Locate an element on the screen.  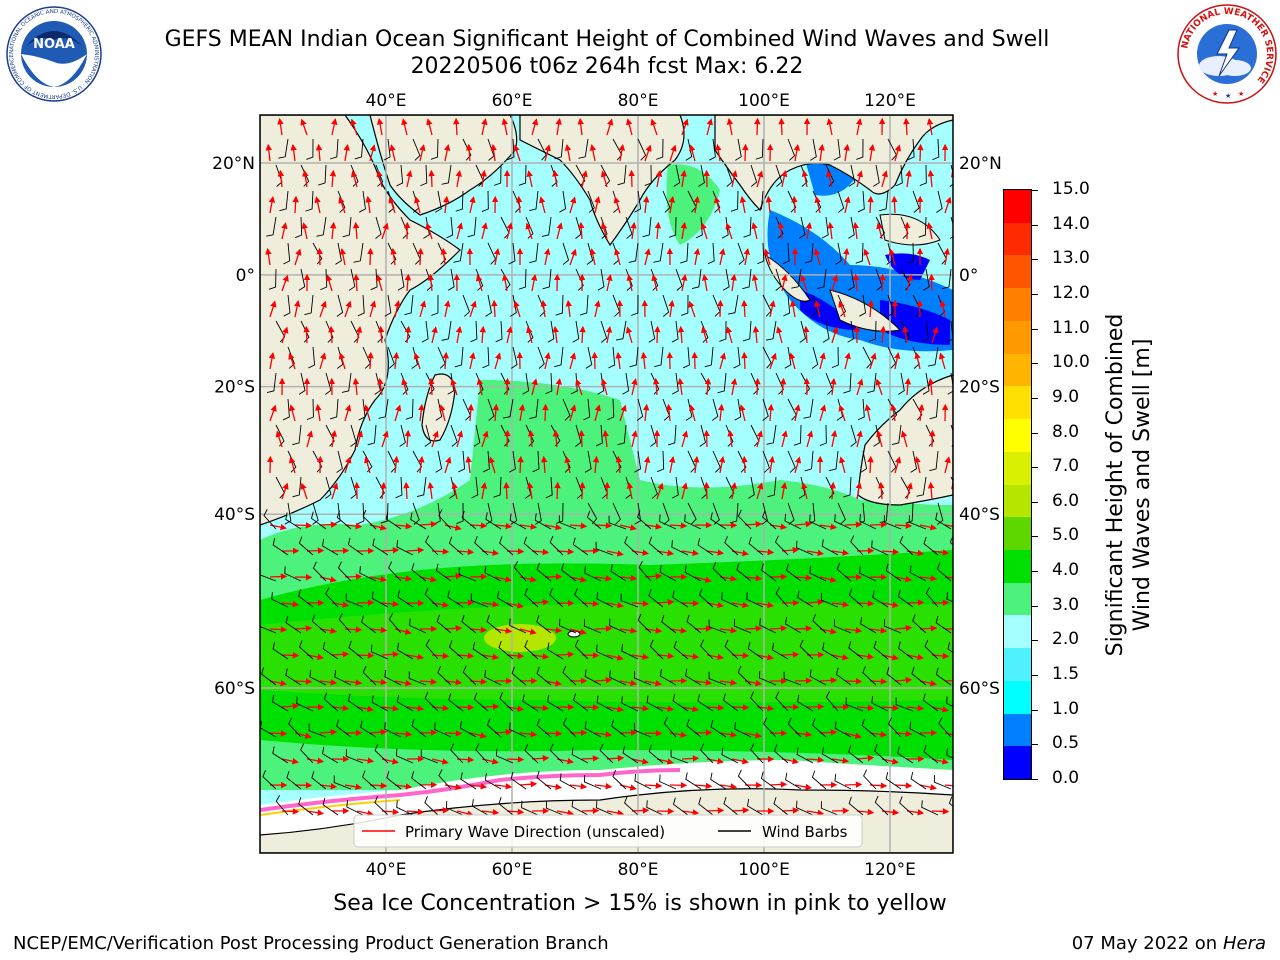
lon-tick-top: 100°E is located at coordinates (764, 101).